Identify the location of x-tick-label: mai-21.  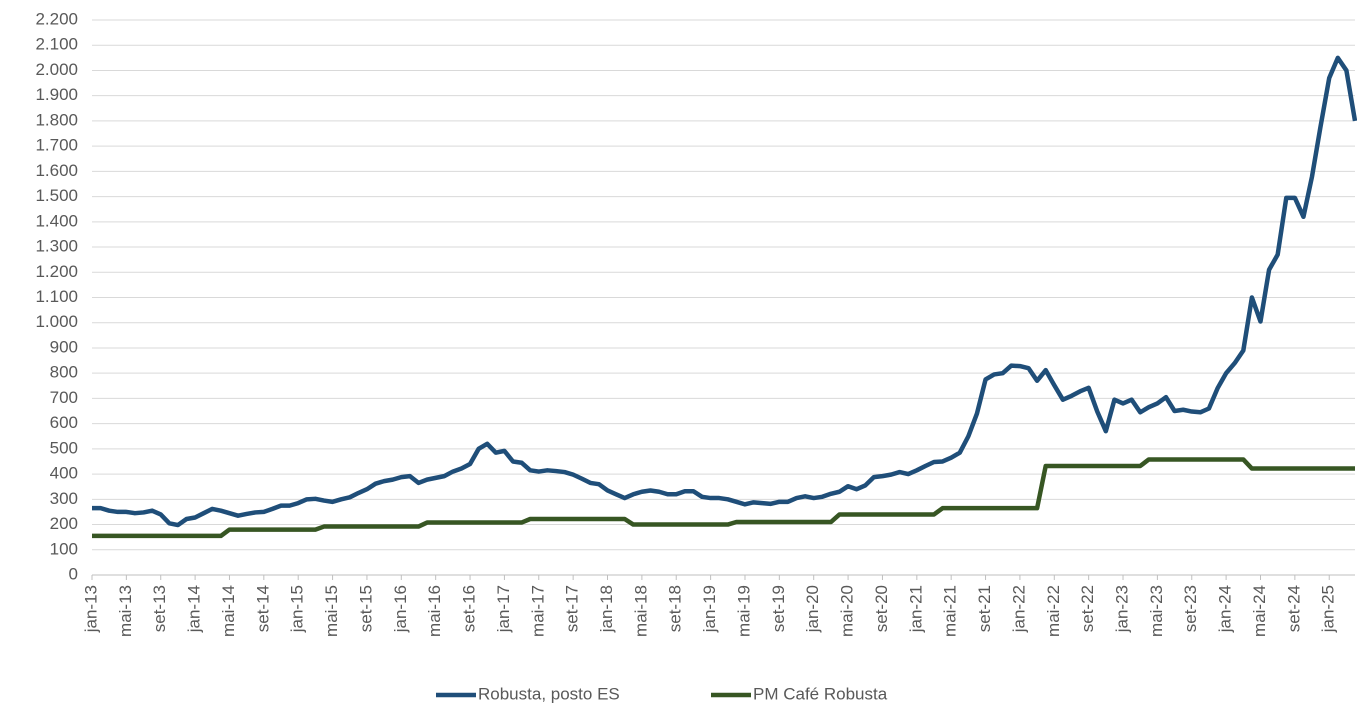
(950, 611).